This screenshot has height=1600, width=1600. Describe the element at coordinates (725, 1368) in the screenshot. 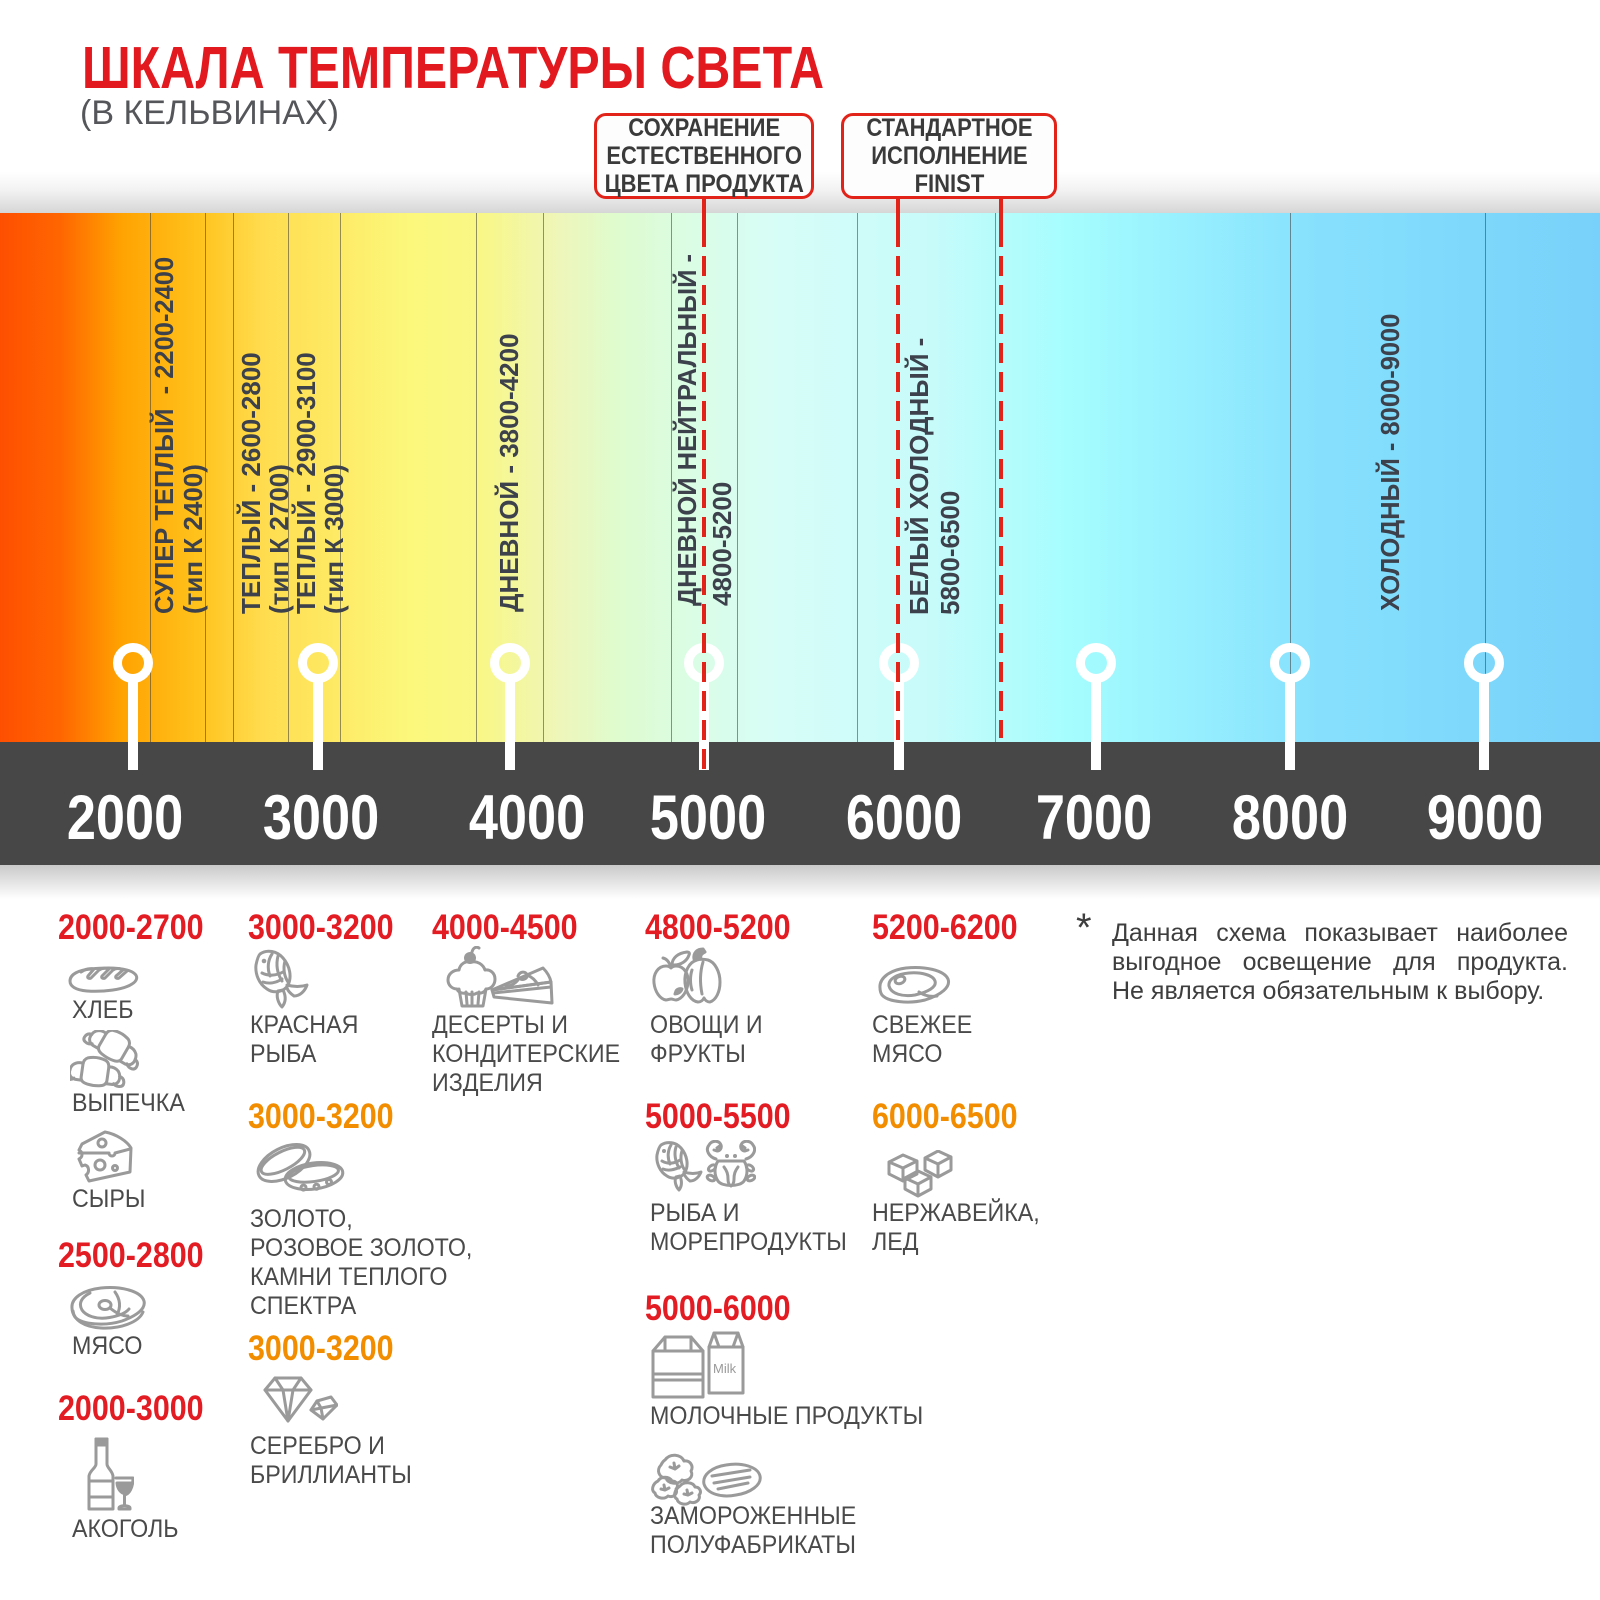

I see `svg-text: Milk` at that location.